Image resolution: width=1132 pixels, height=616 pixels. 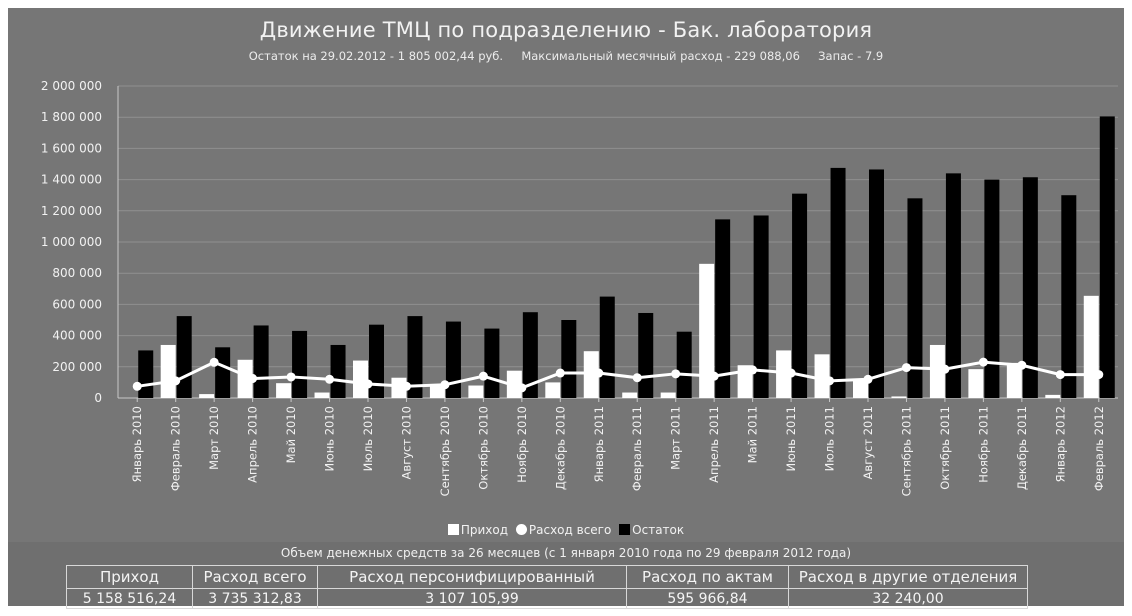 What do you see at coordinates (830, 438) in the screenshot?
I see `x-tick-label: Июль 2011` at bounding box center [830, 438].